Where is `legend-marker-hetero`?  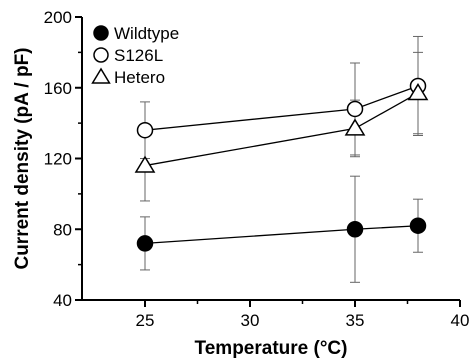 legend-marker-hetero is located at coordinates (101, 75).